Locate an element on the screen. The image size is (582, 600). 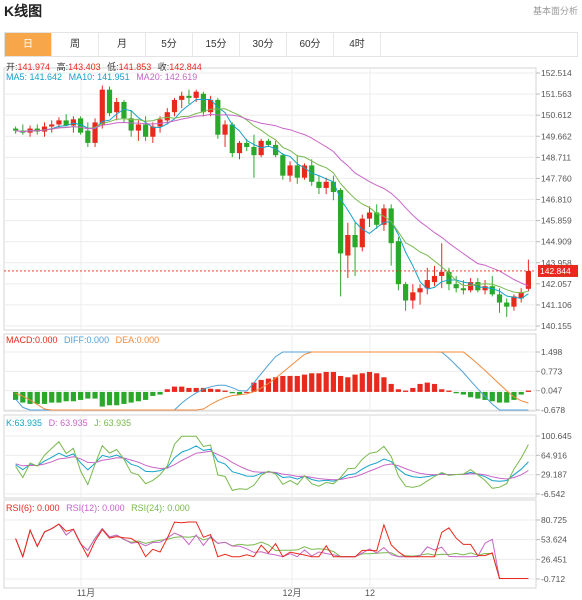
current-price-label: 142.844 is located at coordinates (555, 271).